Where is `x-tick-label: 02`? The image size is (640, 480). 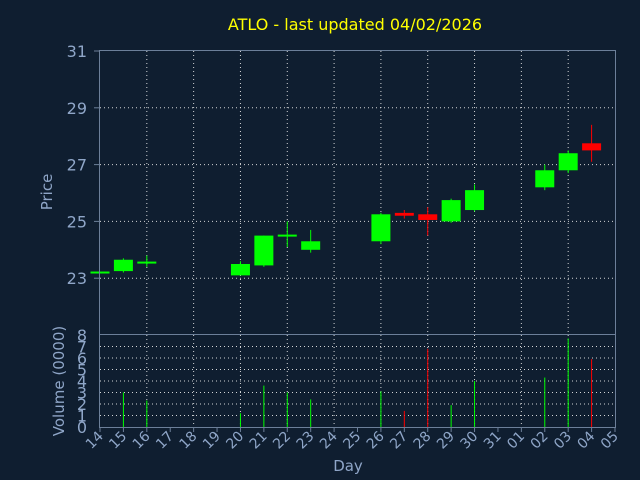
x-tick-label: 02 is located at coordinates (540, 441).